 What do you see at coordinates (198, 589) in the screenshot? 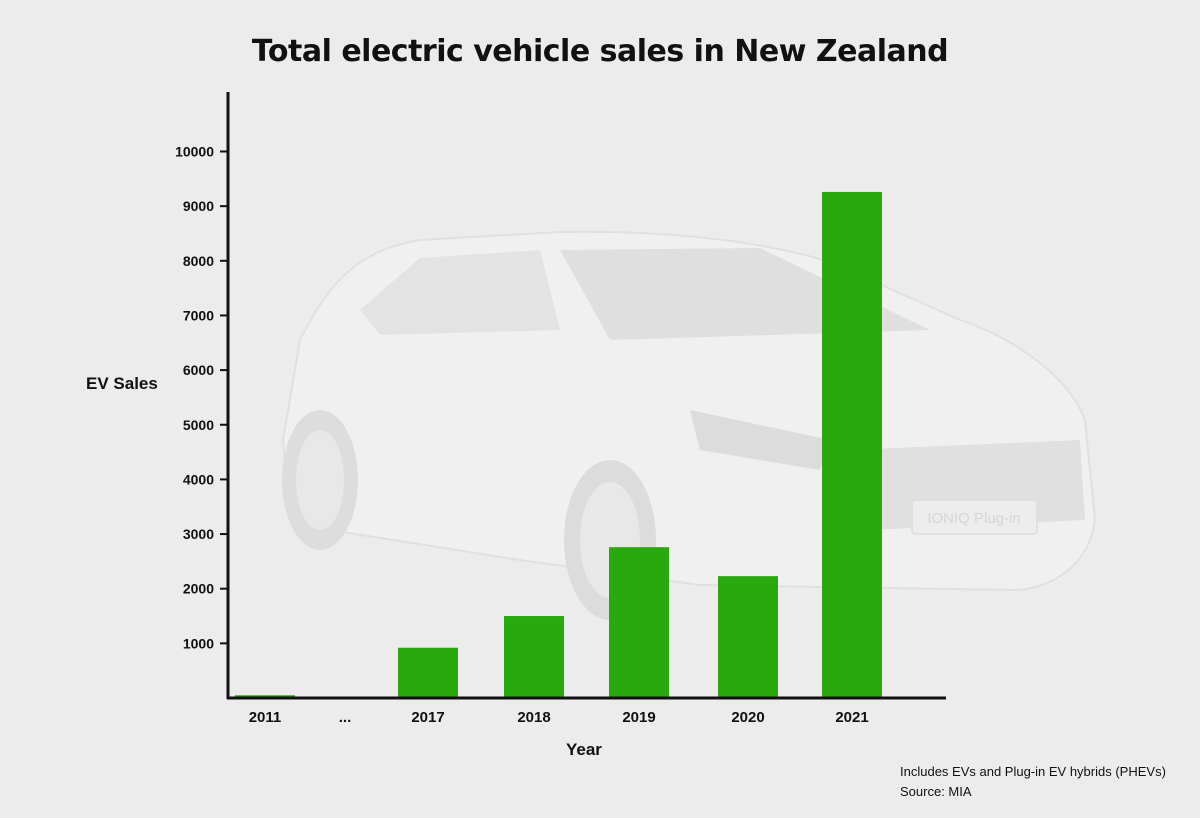
I see `y-tick-label: 2000` at bounding box center [198, 589].